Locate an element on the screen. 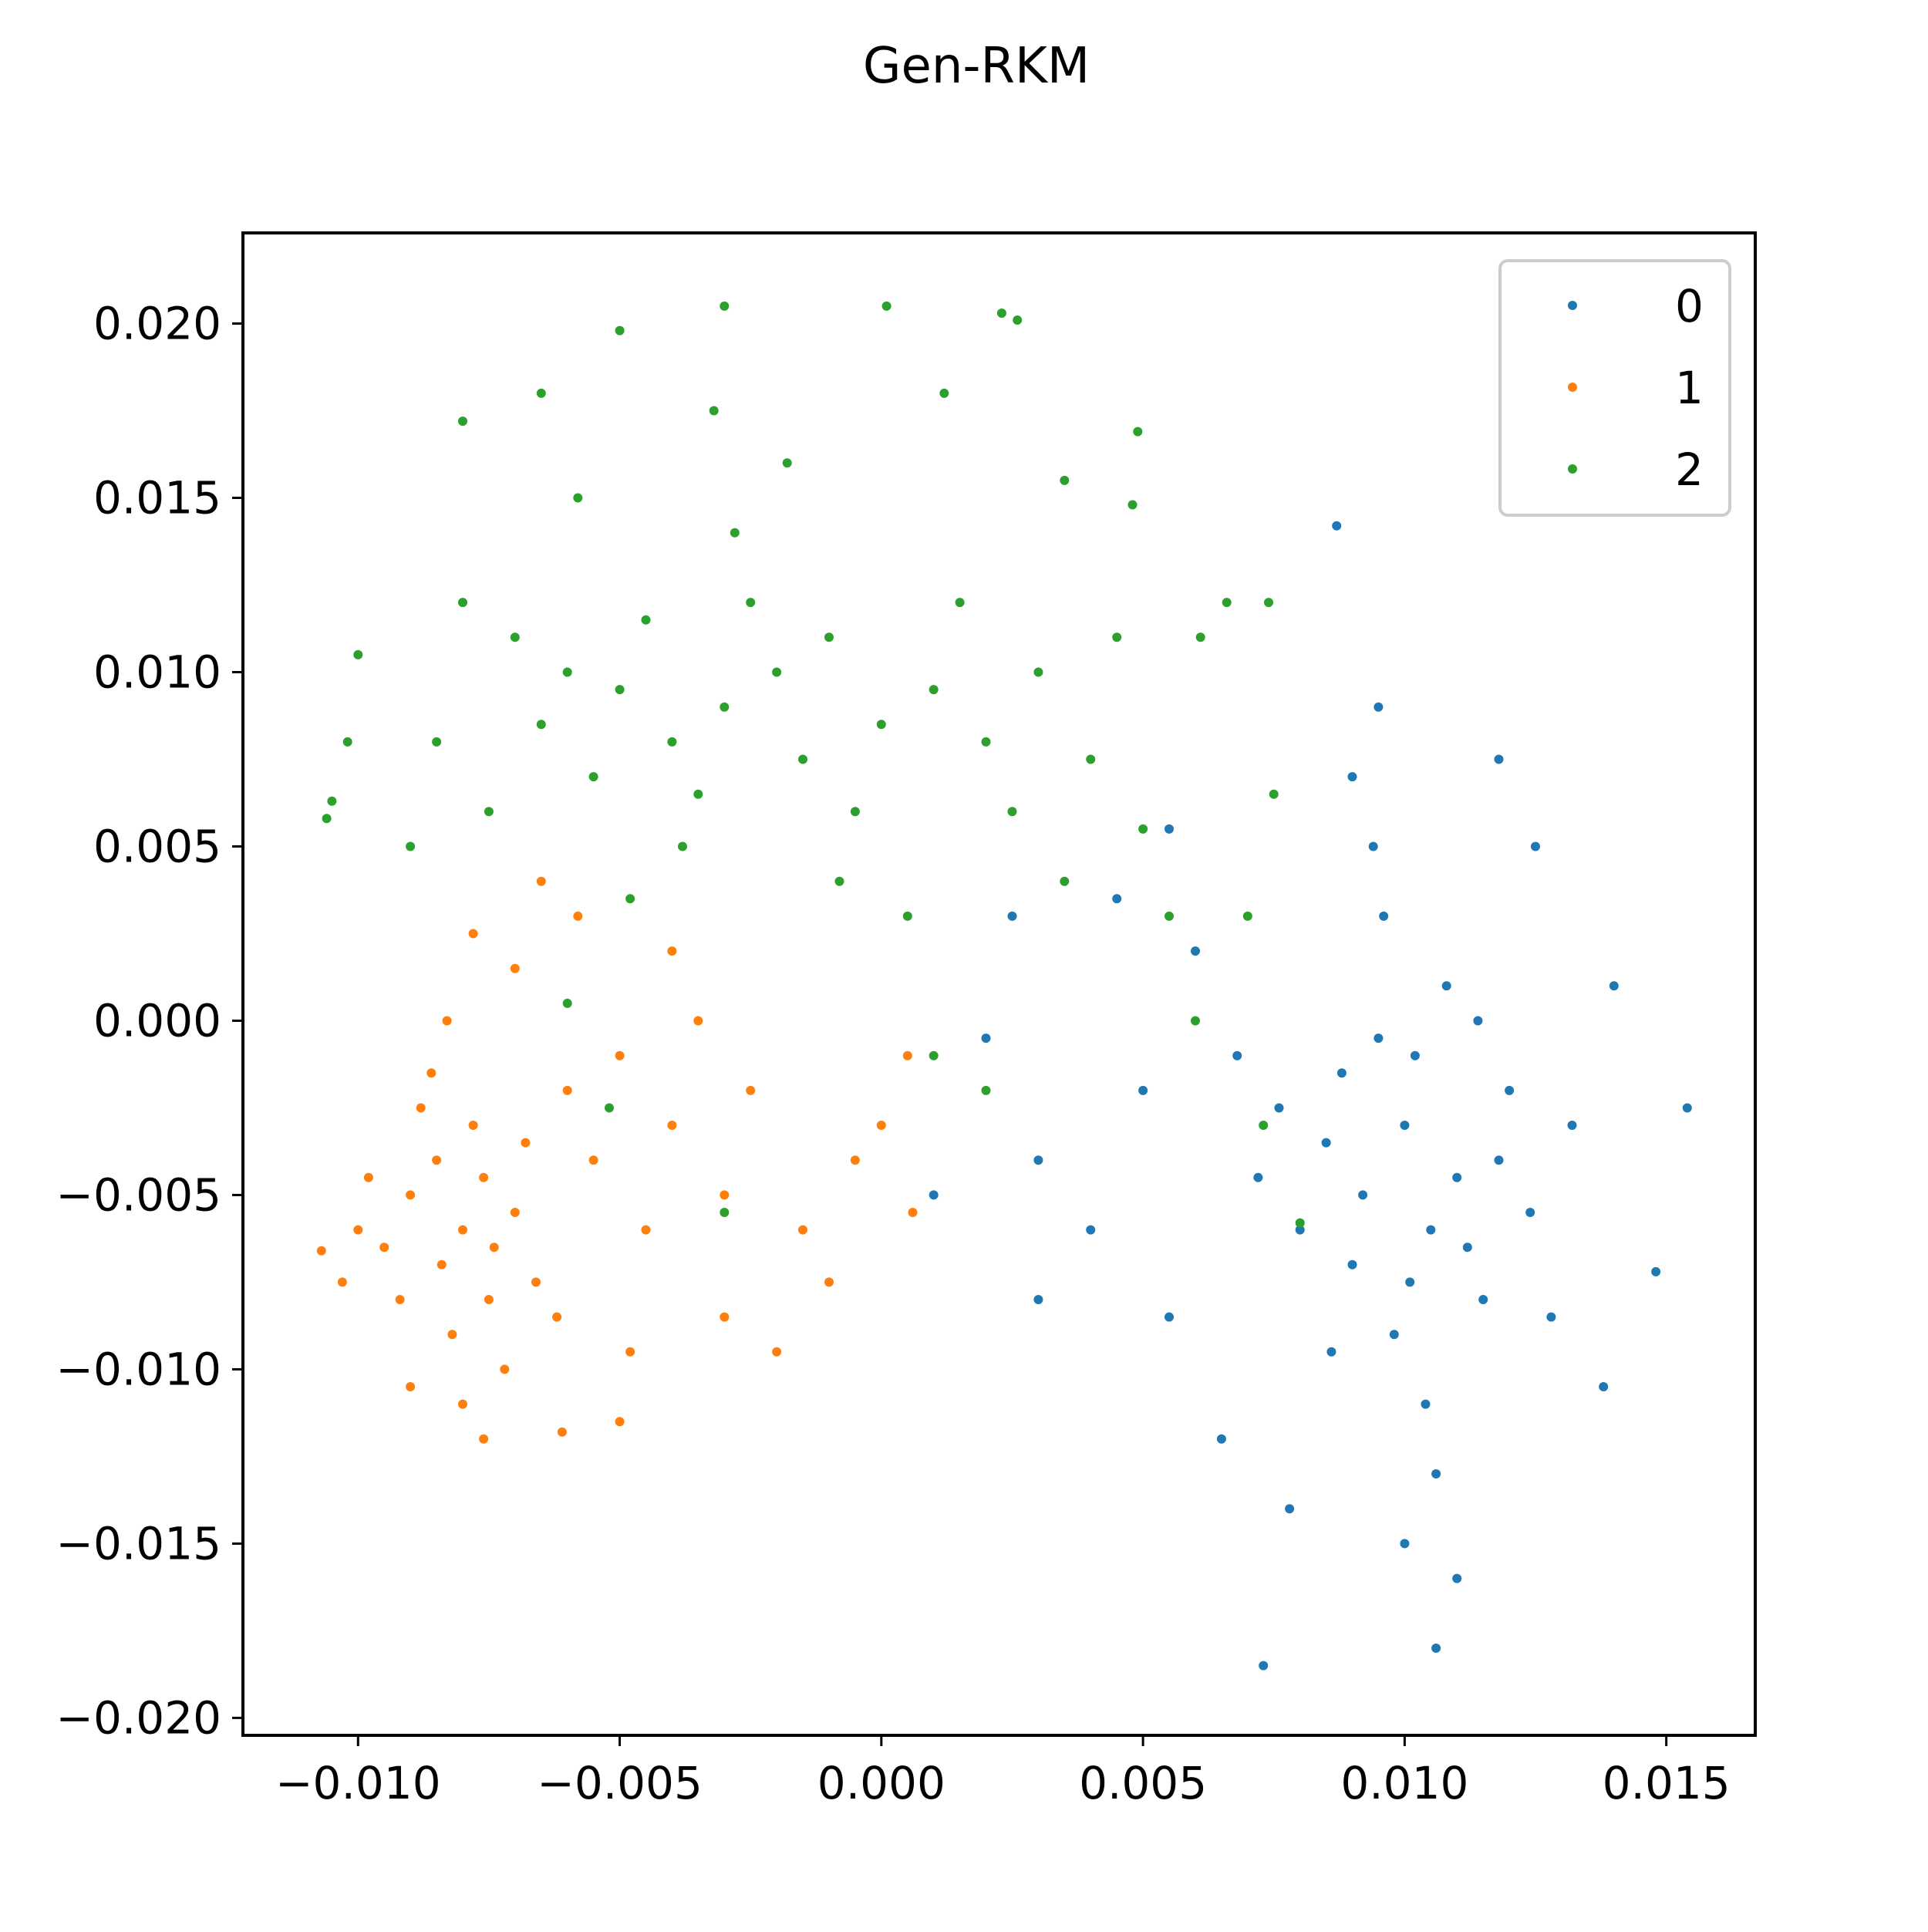 Image resolution: width=1928 pixels, height=1932 pixels. y-tick-label-0: 0.020 is located at coordinates (157, 324).